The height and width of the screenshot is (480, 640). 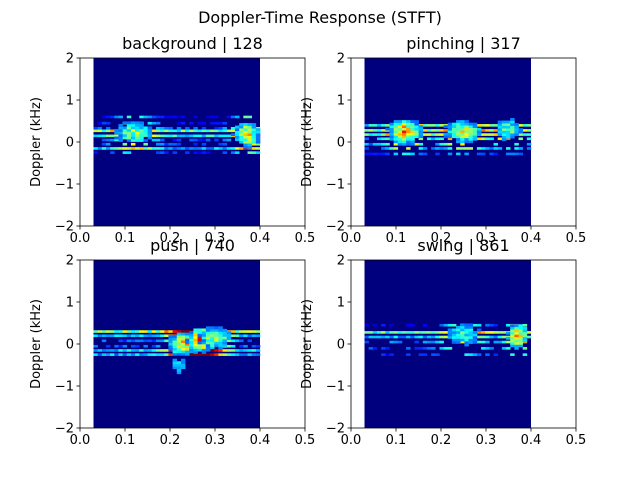 What do you see at coordinates (215, 238) in the screenshot?
I see `x-tick-label: 0.3` at bounding box center [215, 238].